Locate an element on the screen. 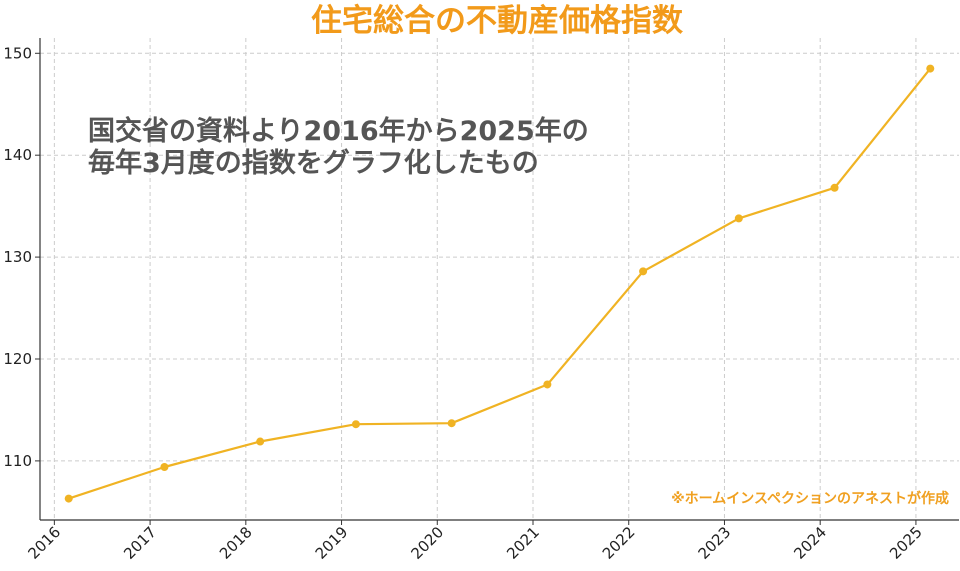 The image size is (960, 571). y-tick-label: 120 is located at coordinates (17, 359).